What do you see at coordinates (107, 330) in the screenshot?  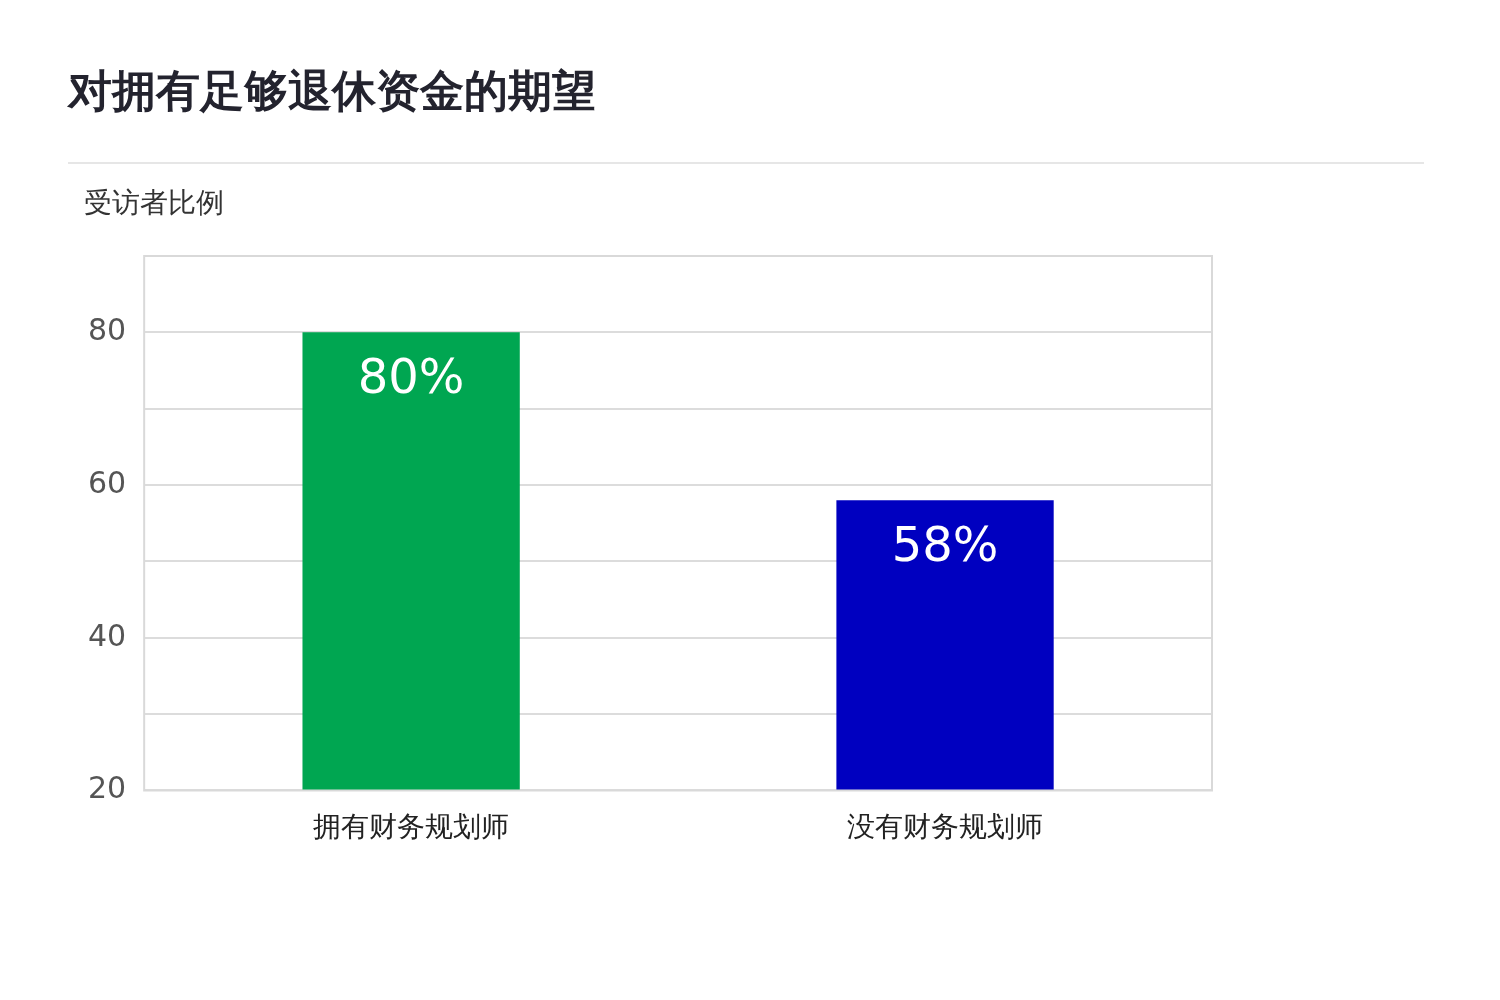 I see `y-tick-label: 80` at bounding box center [107, 330].